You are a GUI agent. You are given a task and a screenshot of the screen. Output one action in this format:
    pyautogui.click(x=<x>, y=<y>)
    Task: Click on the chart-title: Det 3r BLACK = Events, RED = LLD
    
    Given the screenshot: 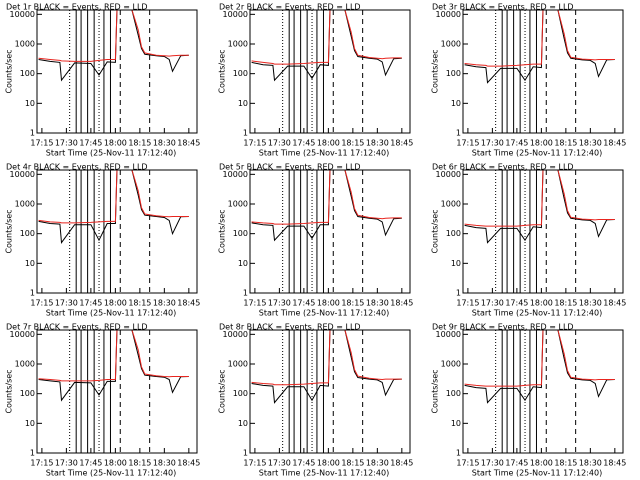 What is the action you would take?
    pyautogui.click(x=503, y=7)
    